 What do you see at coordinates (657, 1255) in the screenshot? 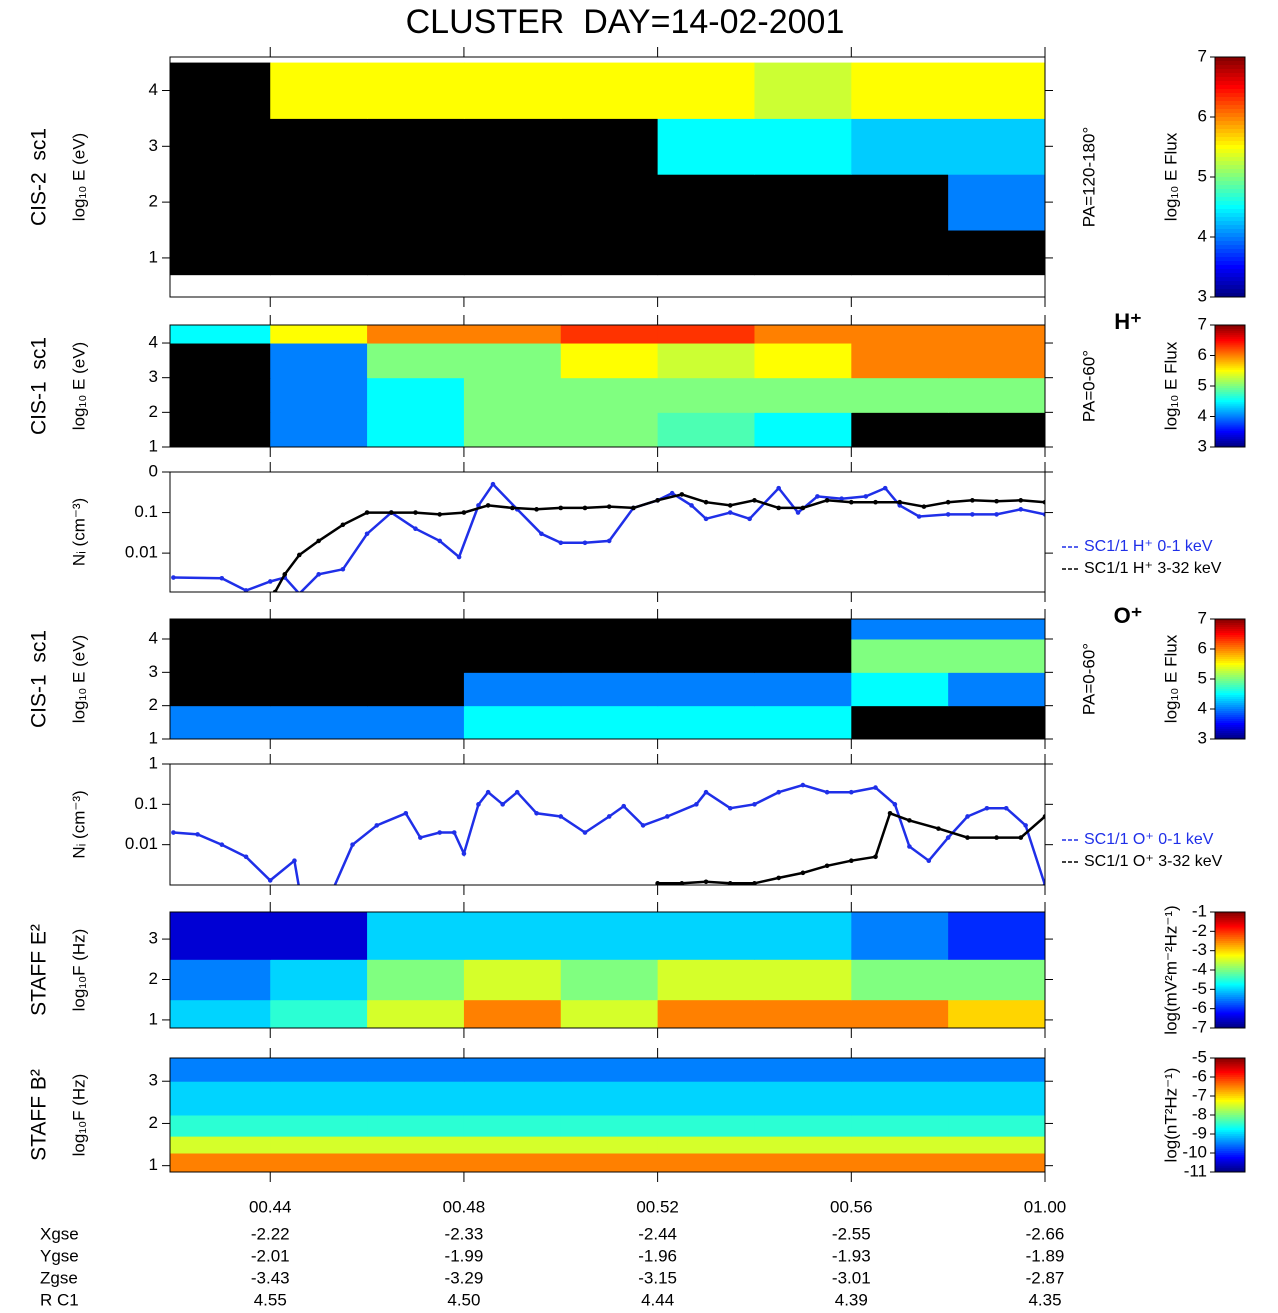
I see `ephemeris-value: -1.96` at bounding box center [657, 1255].